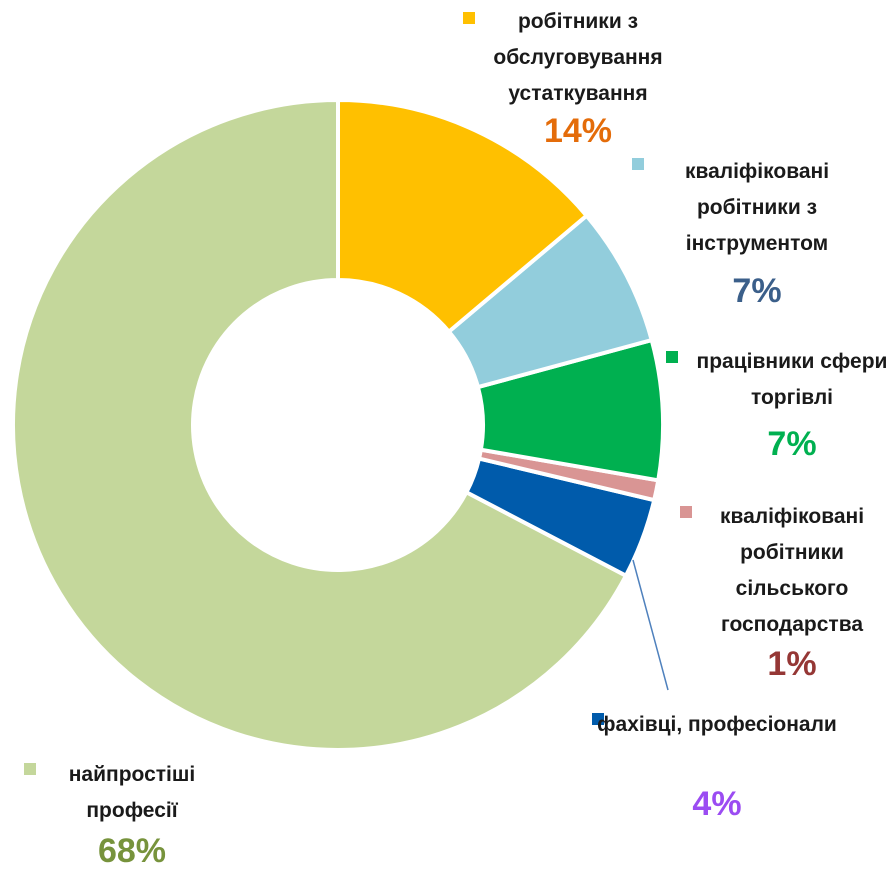 This screenshot has height=870, width=894. Describe the element at coordinates (757, 207) in the screenshot. I see `category-label: кваліфіковані робітники з інструментом` at that location.